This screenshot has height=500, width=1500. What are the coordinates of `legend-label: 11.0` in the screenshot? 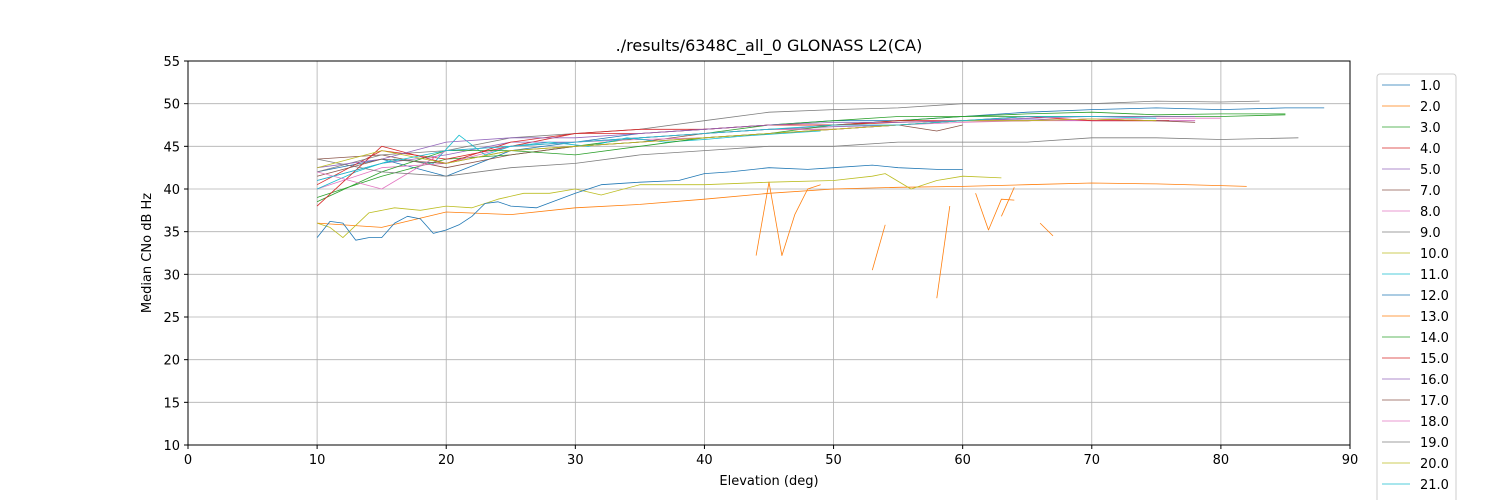 It's located at (1434, 275).